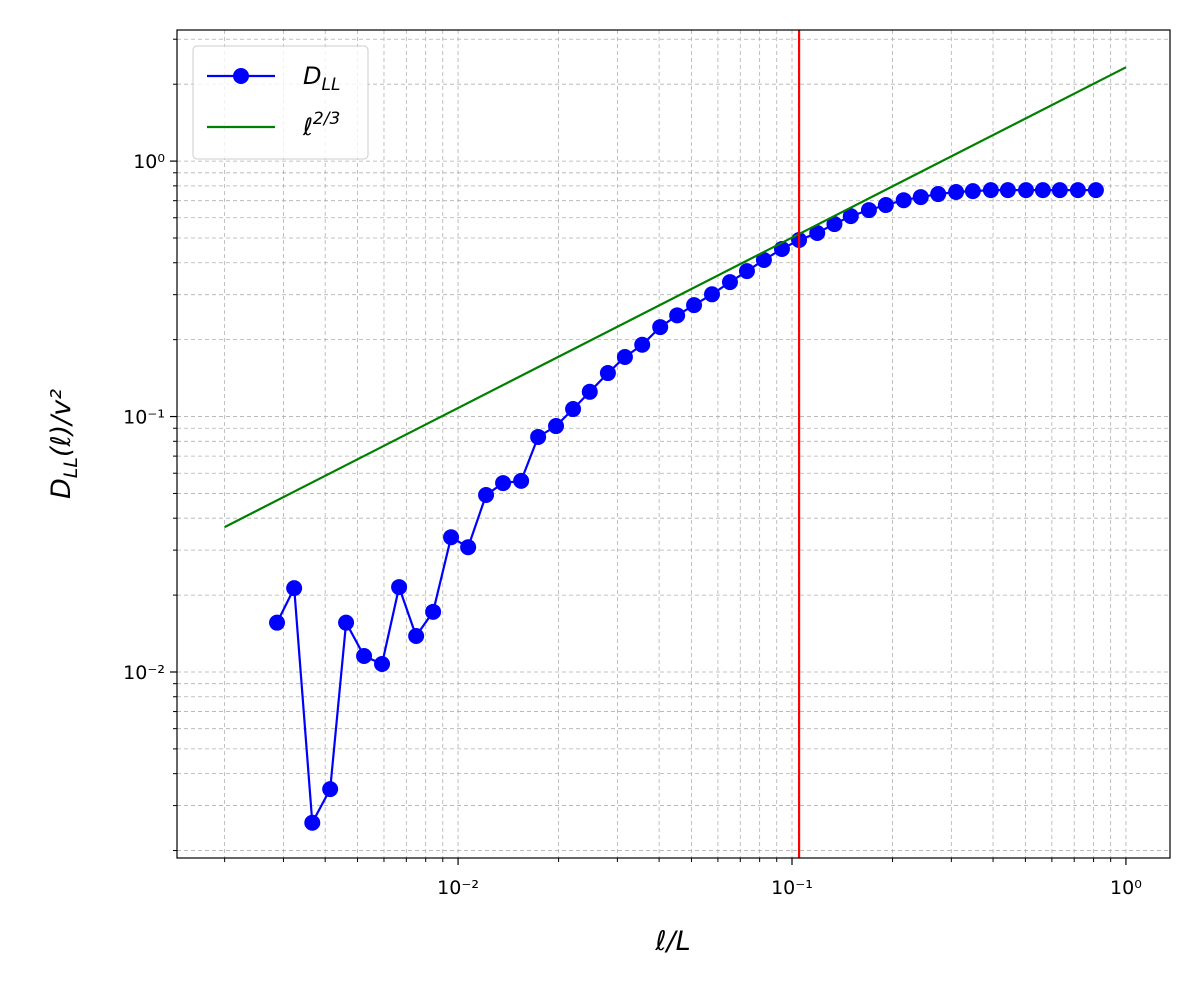  I want to click on legend: DLL ℓ2/3, so click(280, 102).